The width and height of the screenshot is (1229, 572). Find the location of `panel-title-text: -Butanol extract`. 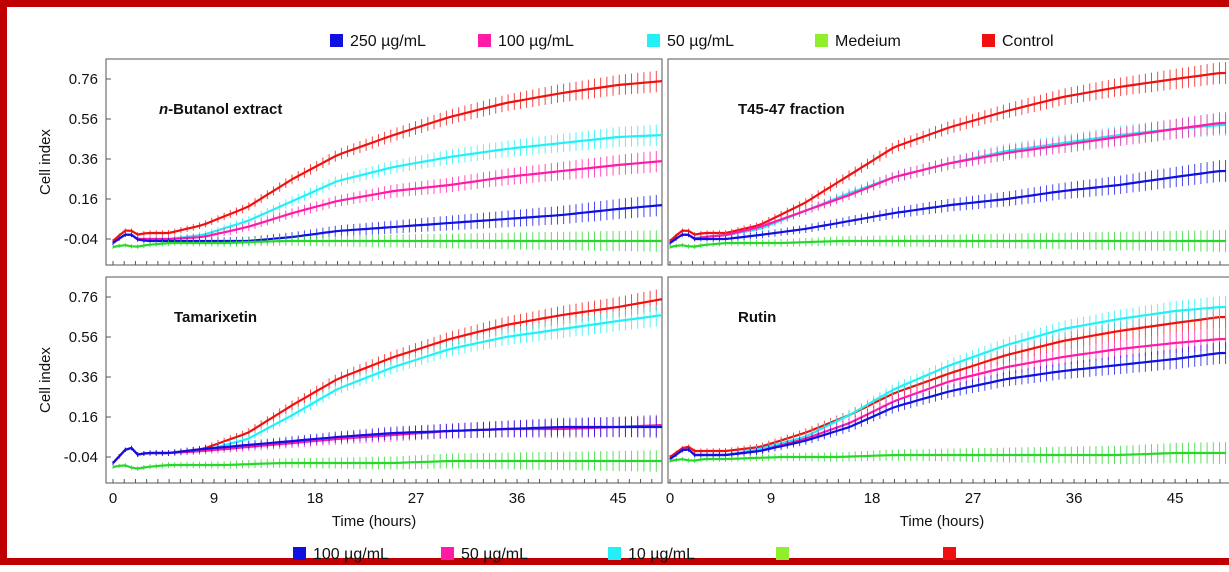

panel-title-text: -Butanol extract is located at coordinates (225, 109).